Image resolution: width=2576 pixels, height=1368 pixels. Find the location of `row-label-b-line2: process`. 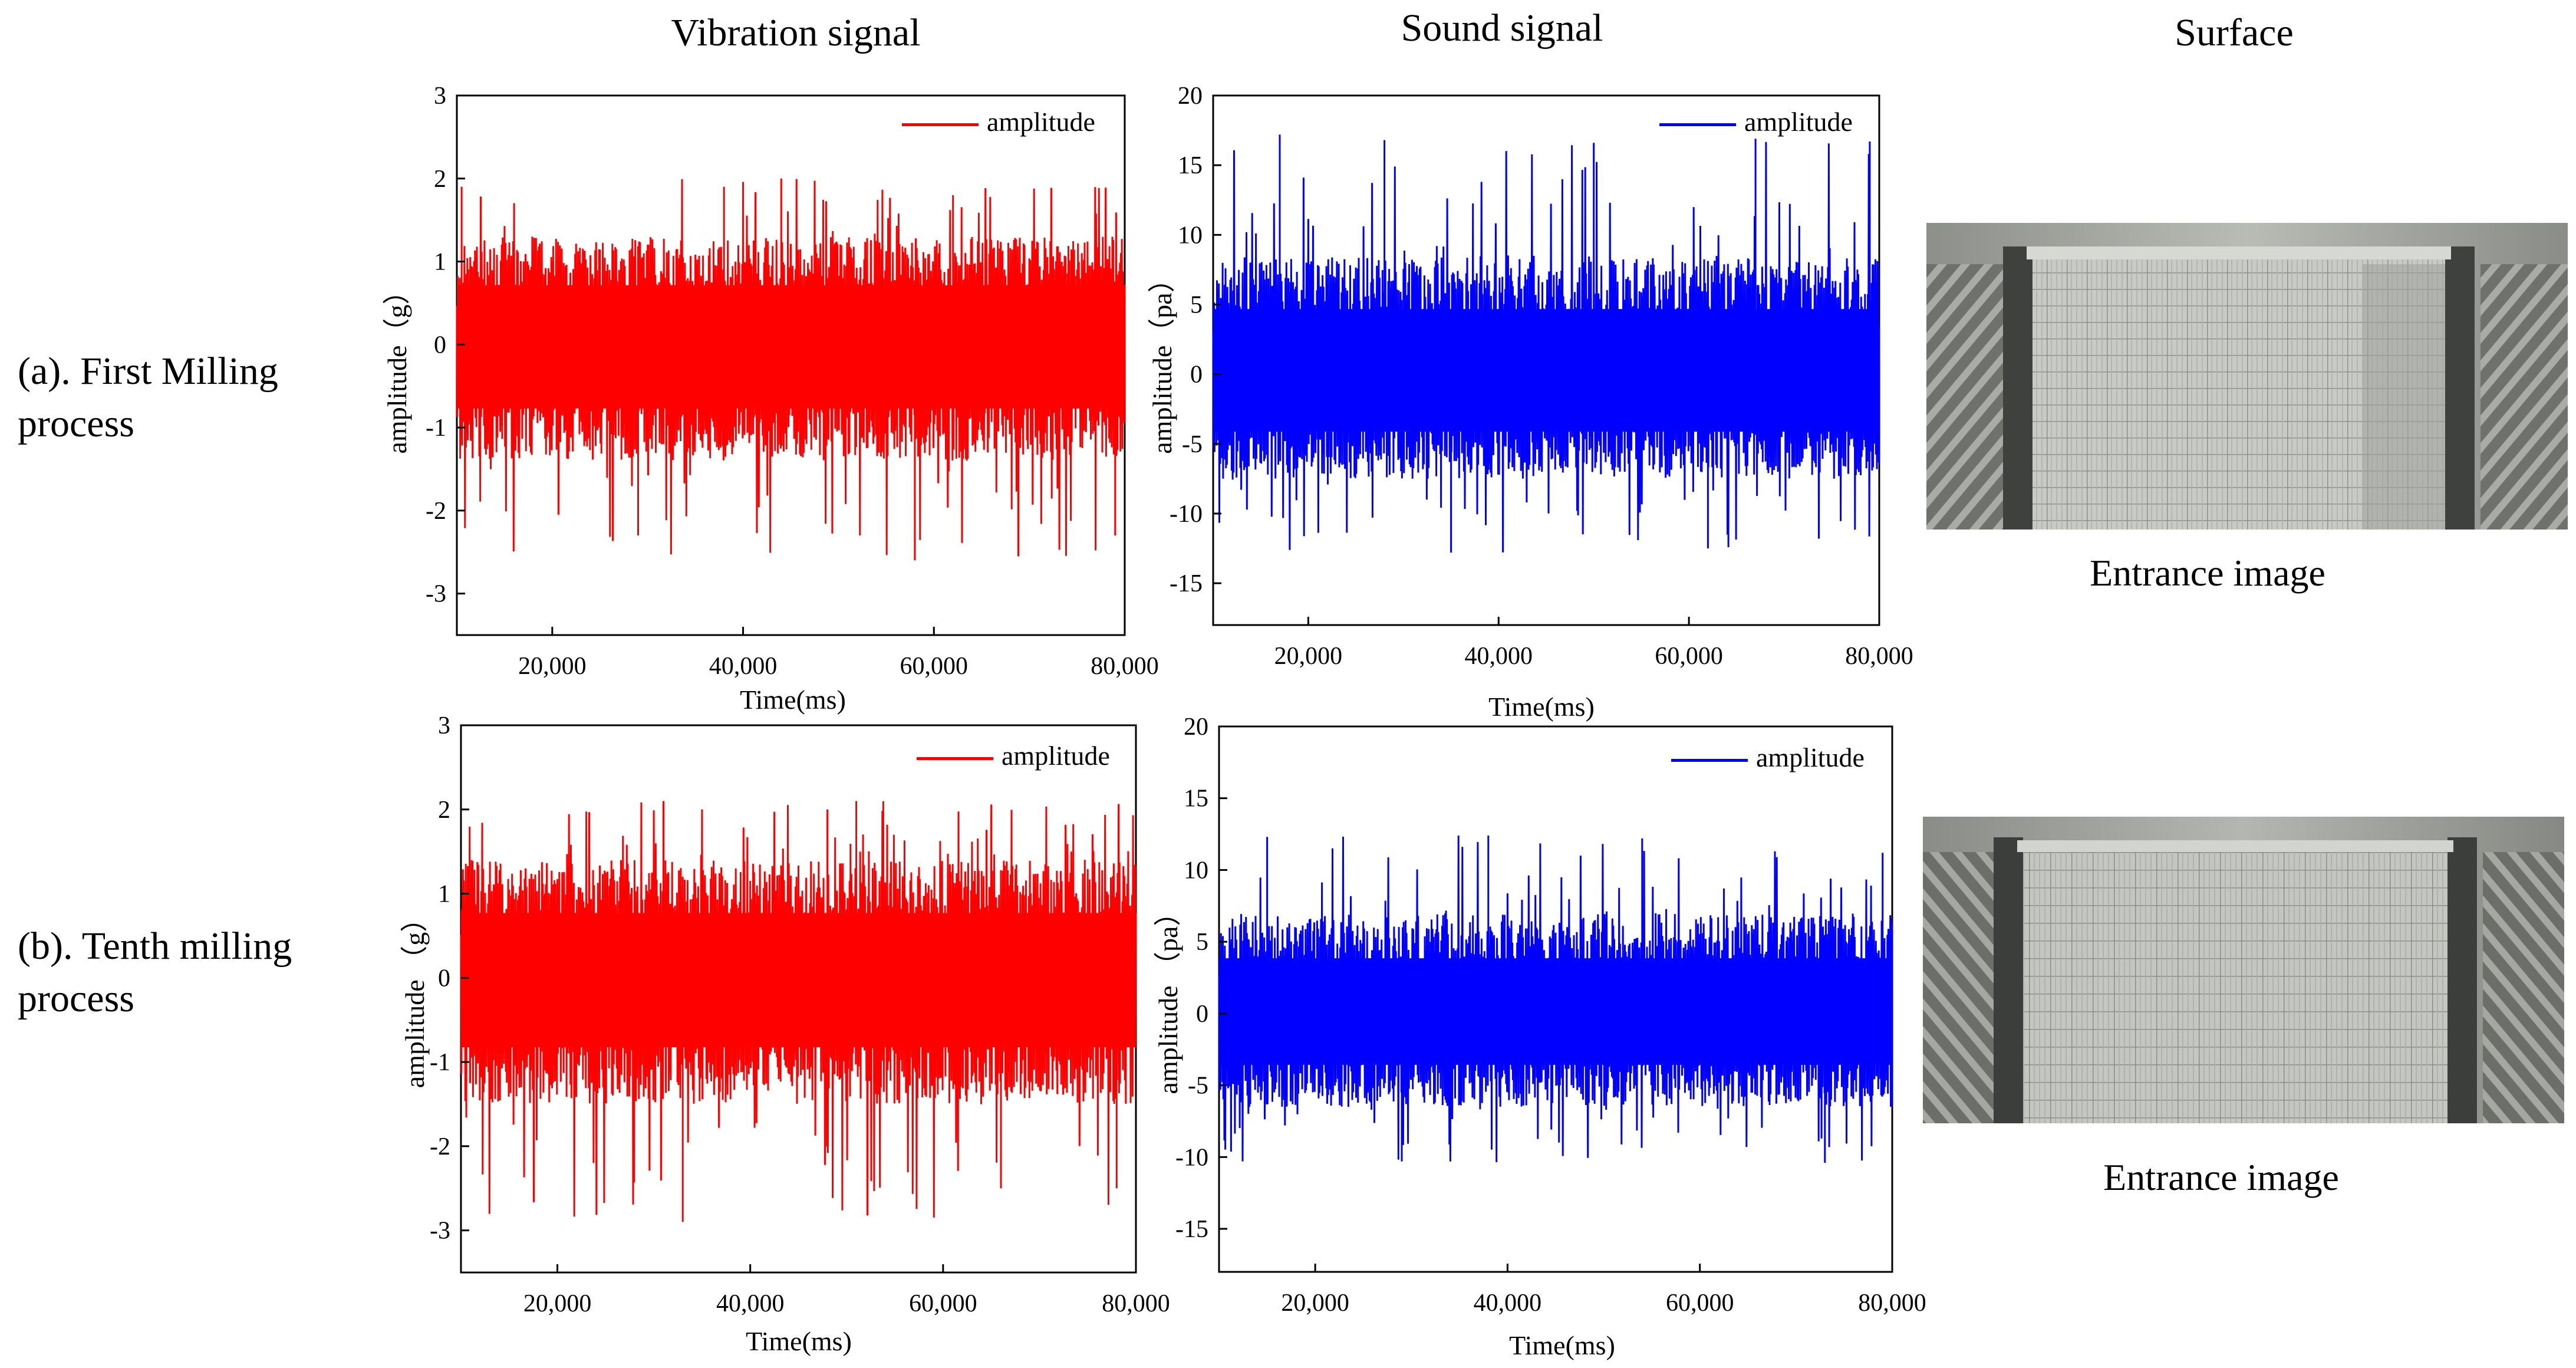

row-label-b-line2: process is located at coordinates (76, 999).